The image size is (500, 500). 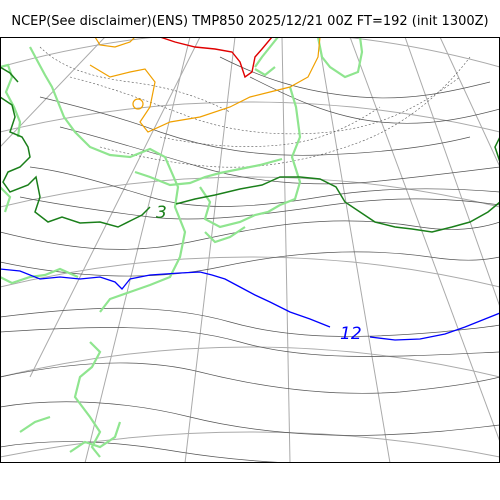 I want to click on isotherm-minus15, so click(x=216, y=58).